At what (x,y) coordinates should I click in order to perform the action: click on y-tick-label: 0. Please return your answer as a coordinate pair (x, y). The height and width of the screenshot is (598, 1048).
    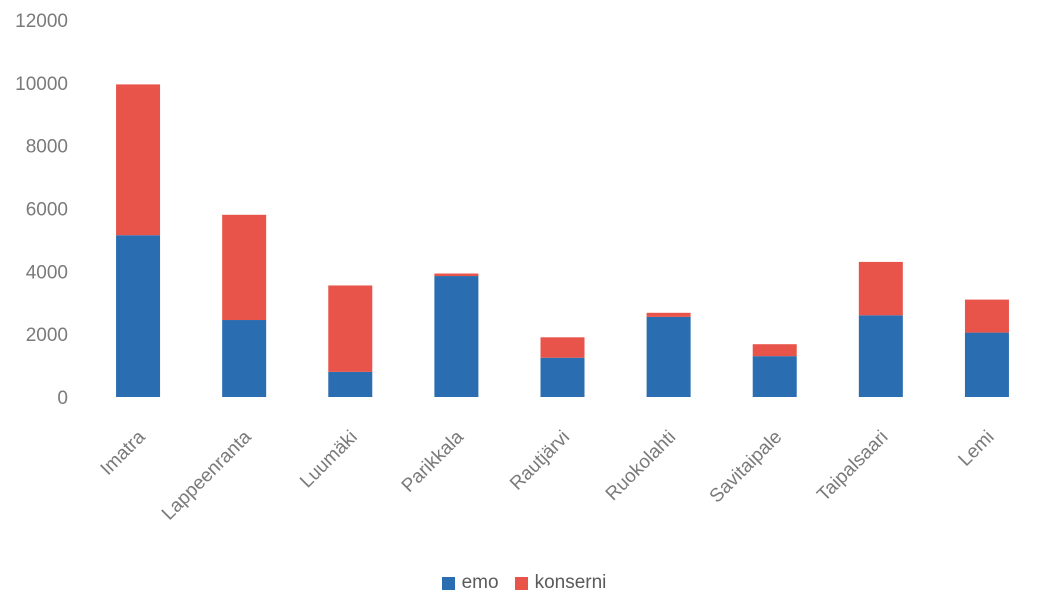
    Looking at the image, I should click on (62, 398).